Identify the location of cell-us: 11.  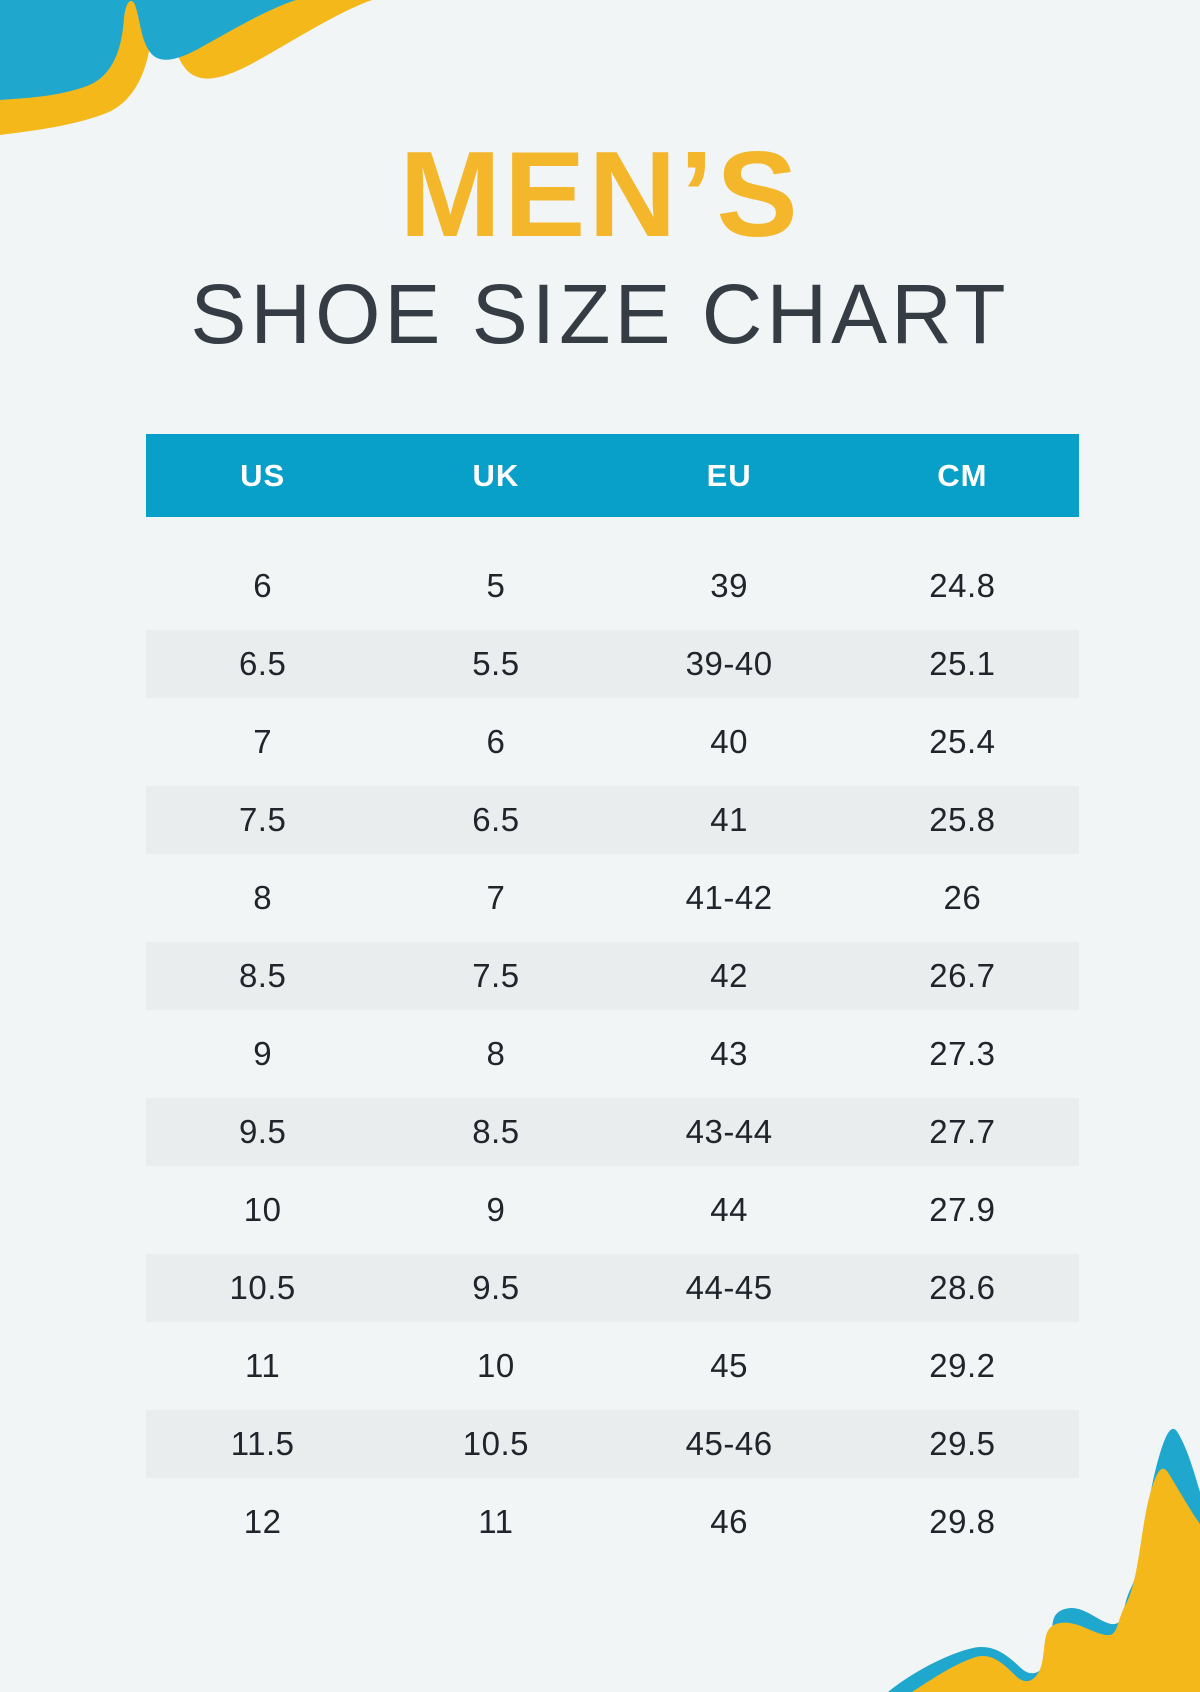
(262, 1365).